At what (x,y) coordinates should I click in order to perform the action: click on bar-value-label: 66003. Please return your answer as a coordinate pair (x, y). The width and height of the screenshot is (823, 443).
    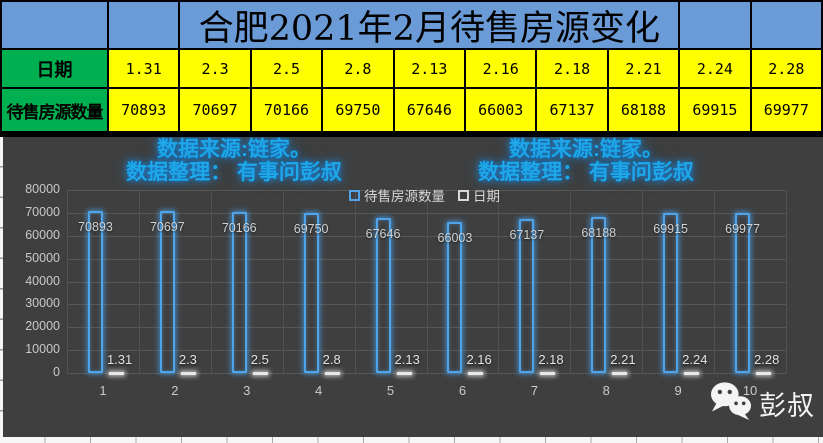
    Looking at the image, I should click on (455, 238).